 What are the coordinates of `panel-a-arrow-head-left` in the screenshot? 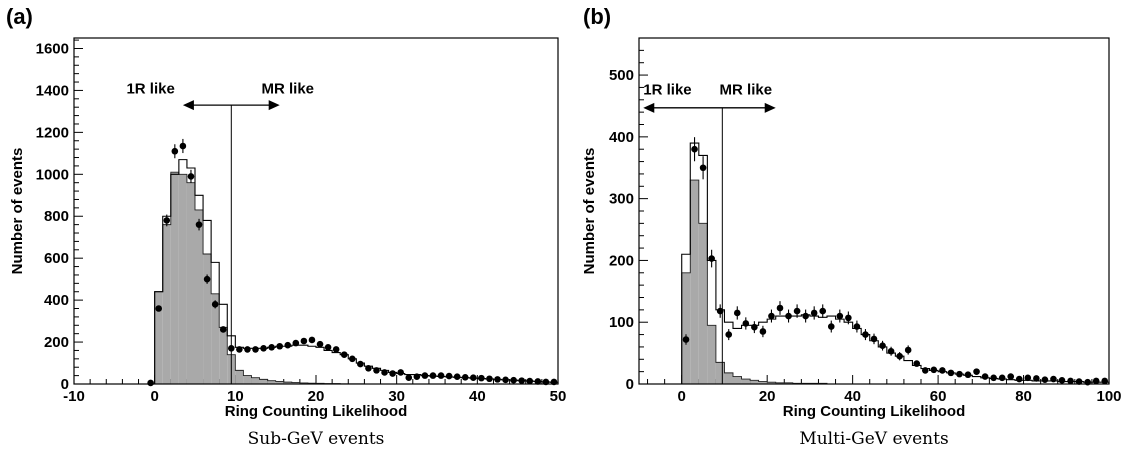 It's located at (188, 105).